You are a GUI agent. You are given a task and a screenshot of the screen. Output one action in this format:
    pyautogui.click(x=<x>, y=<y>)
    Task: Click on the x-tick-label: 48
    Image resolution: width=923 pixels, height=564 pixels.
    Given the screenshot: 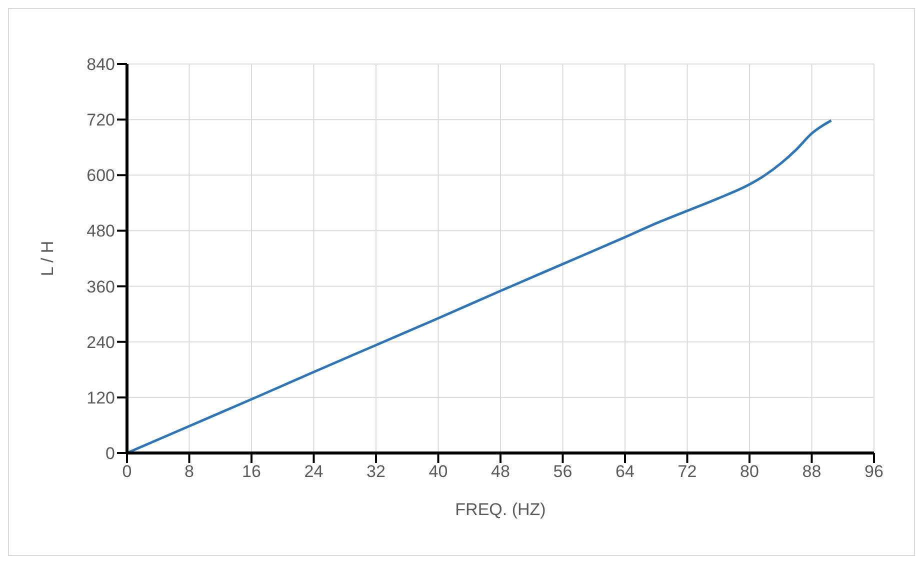 What is the action you would take?
    pyautogui.click(x=500, y=472)
    